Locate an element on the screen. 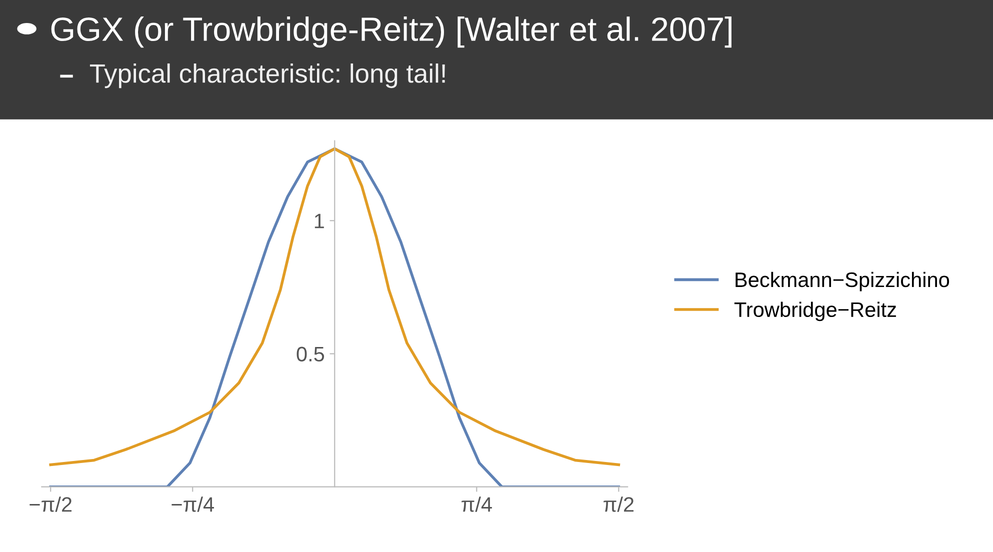 This screenshot has width=993, height=552. y-tick-label: 1 is located at coordinates (319, 221).